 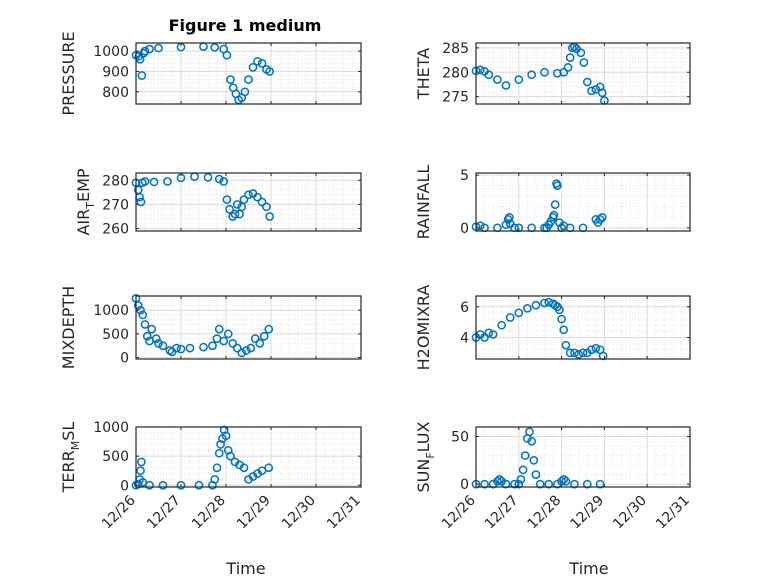 What do you see at coordinates (115, 205) in the screenshot?
I see `y-tick-label: 270` at bounding box center [115, 205].